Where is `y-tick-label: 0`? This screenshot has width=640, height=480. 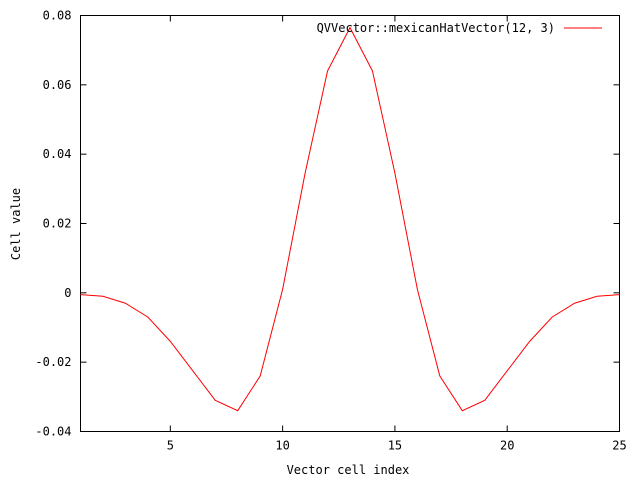
y-tick-label: 0 is located at coordinates (67, 293).